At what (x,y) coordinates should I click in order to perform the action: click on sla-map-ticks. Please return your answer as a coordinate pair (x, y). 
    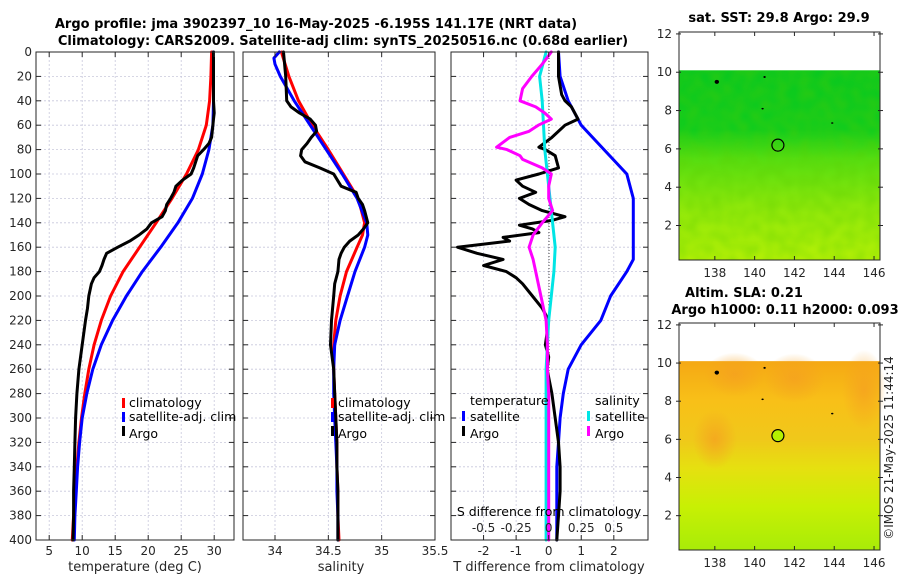
    Looking at the image, I should click on (779, 436).